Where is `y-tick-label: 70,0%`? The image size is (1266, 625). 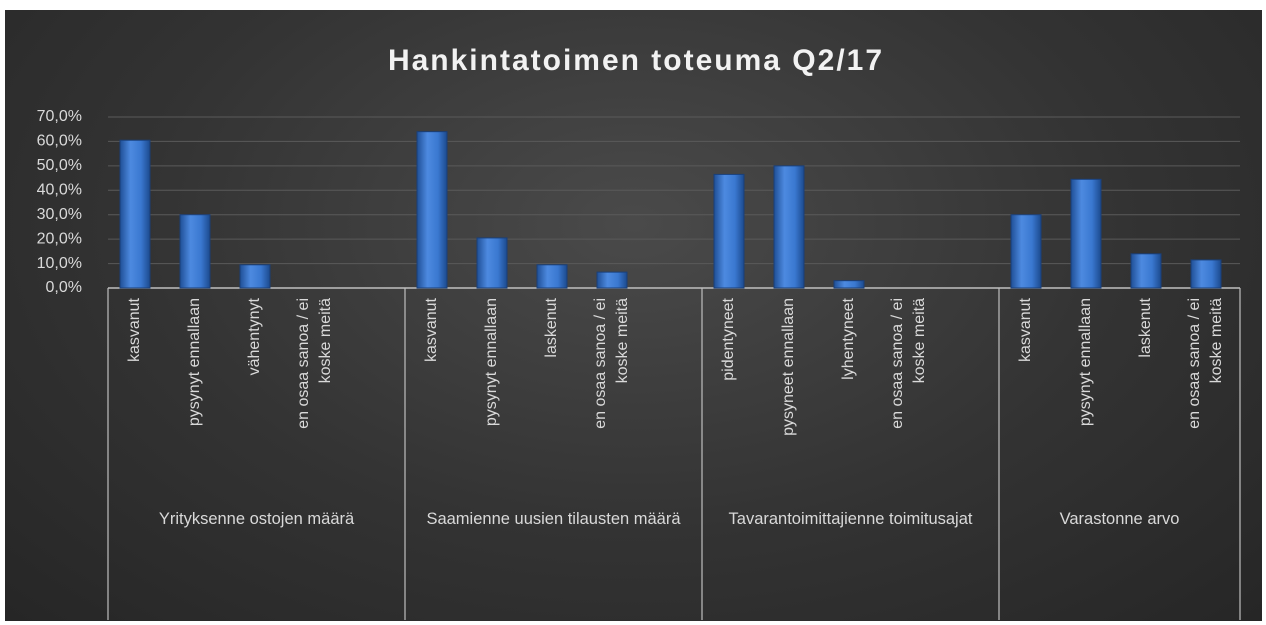
y-tick-label: 70,0% is located at coordinates (59, 116).